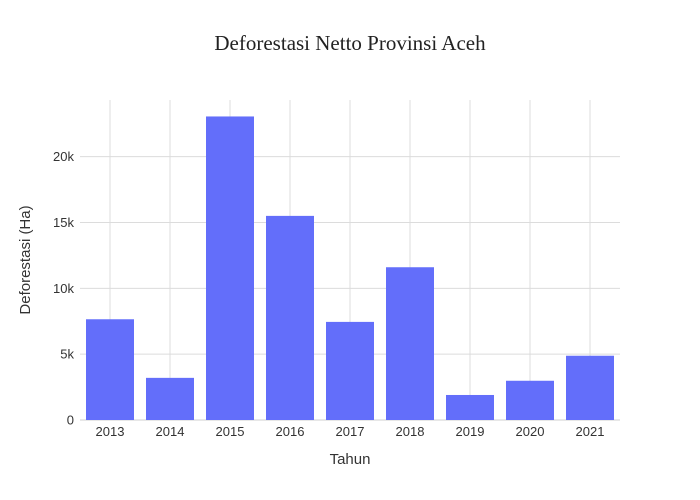  Describe the element at coordinates (350, 370) in the screenshot. I see `bar-2017` at that location.